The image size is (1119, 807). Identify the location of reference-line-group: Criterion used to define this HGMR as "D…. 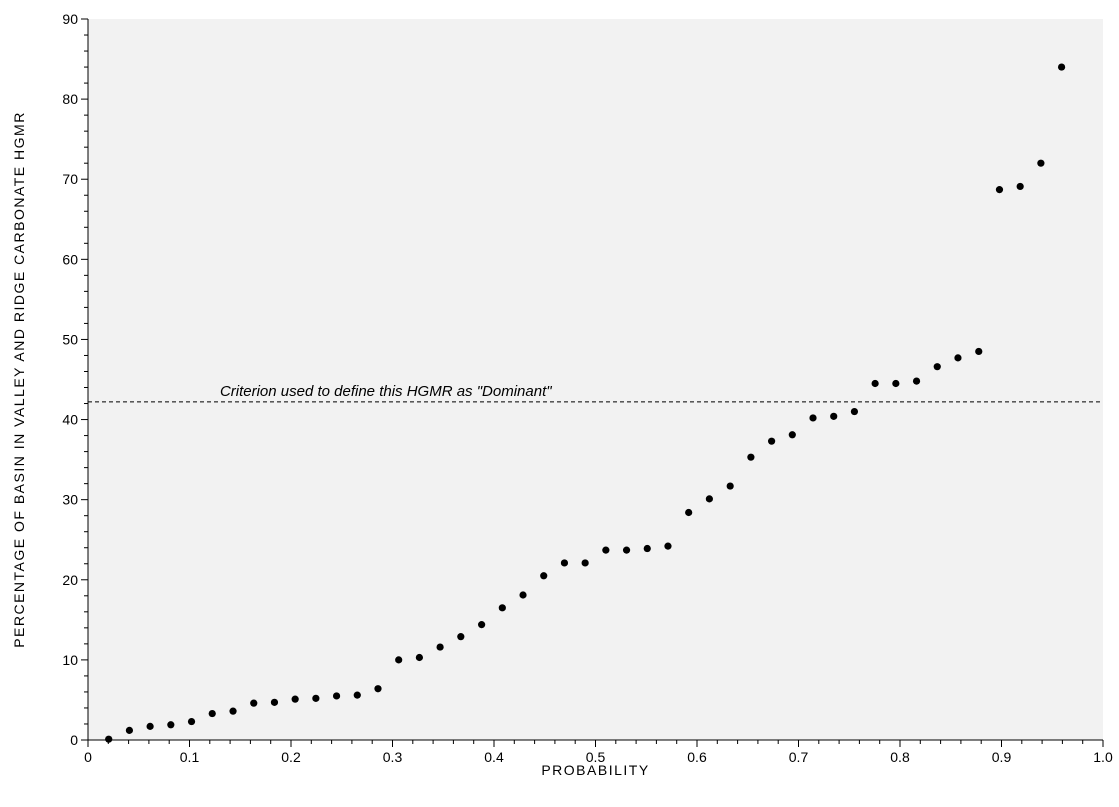
(595, 393).